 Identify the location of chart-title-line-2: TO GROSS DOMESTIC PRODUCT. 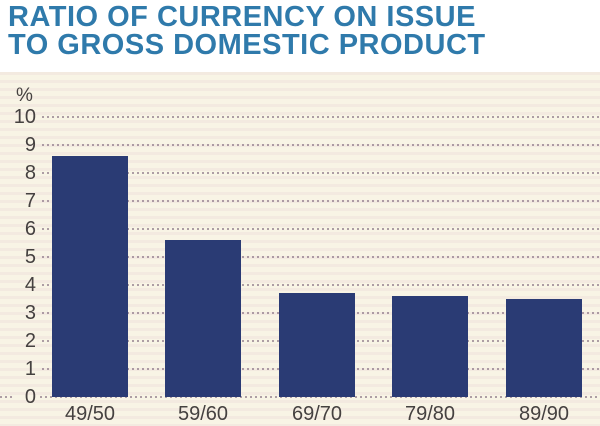
(247, 45).